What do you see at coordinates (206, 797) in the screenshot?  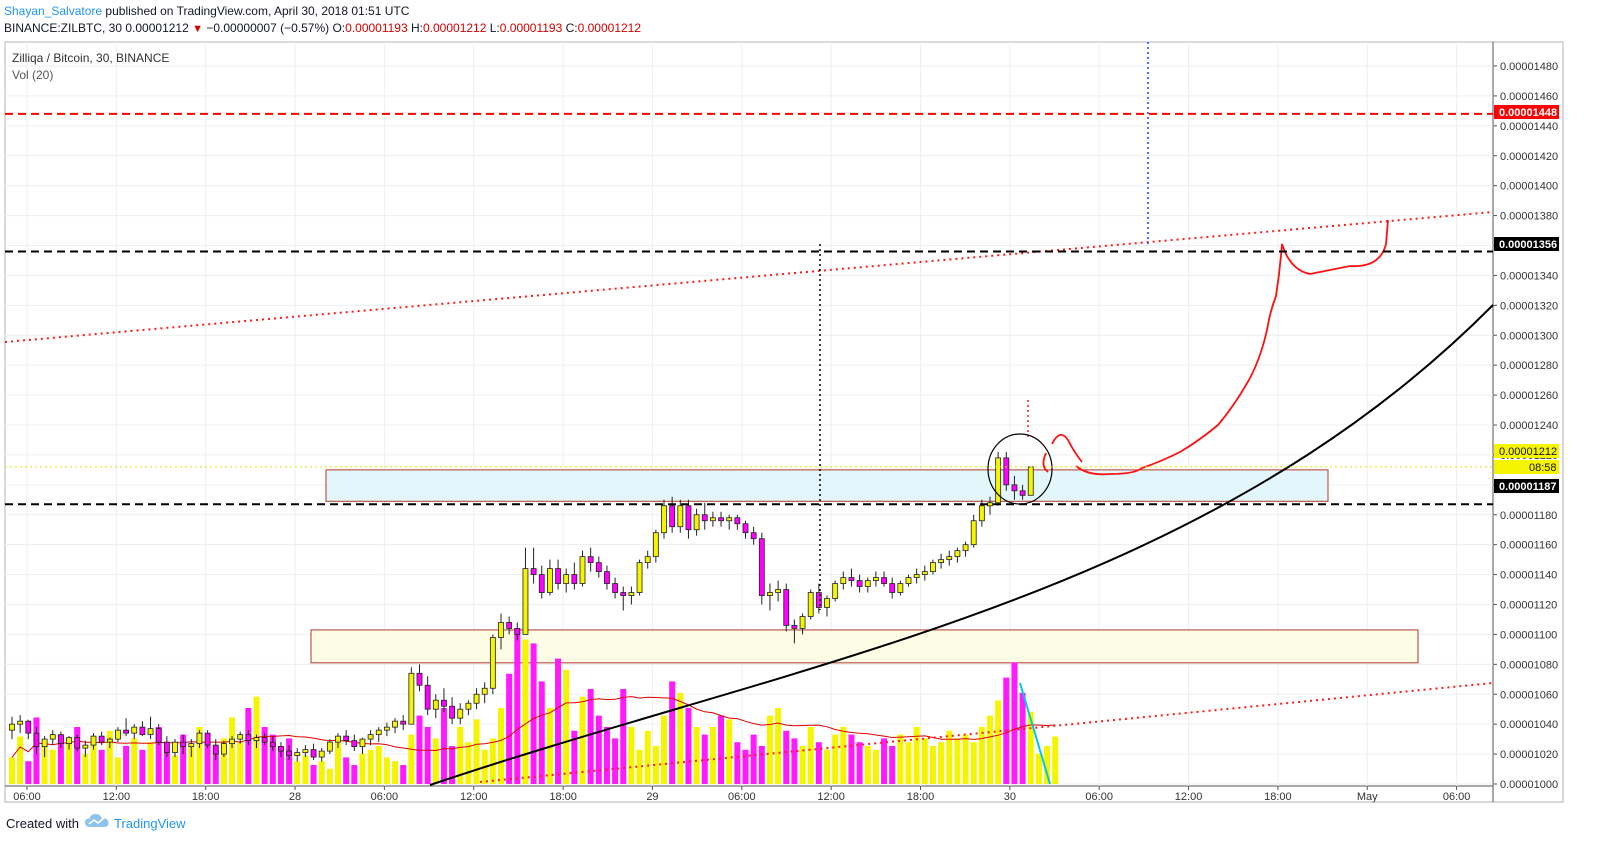 I see `x-tick-label: 18:00` at bounding box center [206, 797].